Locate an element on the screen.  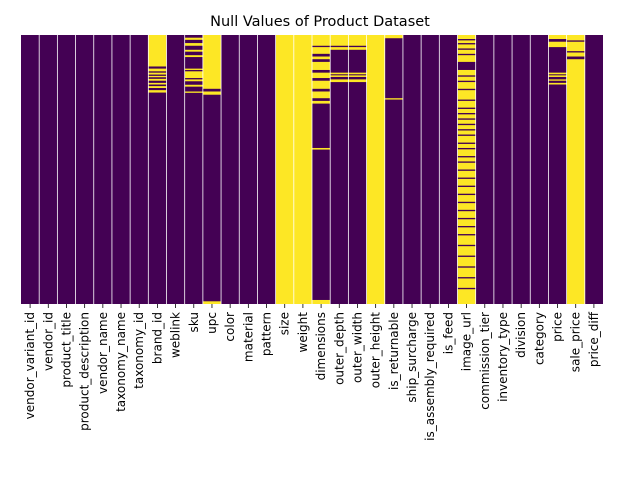
column-inventory_type is located at coordinates (503, 169).